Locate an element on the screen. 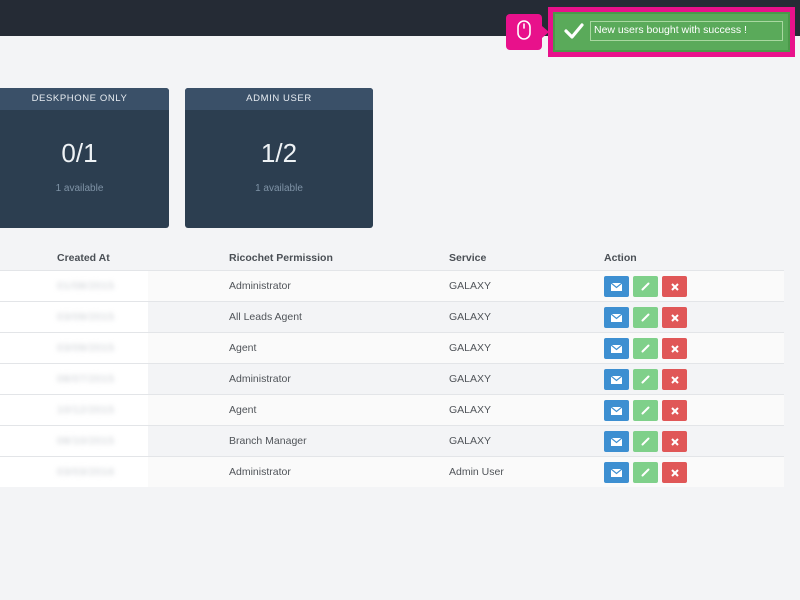  toast-highlight: New users bought with success ! is located at coordinates (671, 32).